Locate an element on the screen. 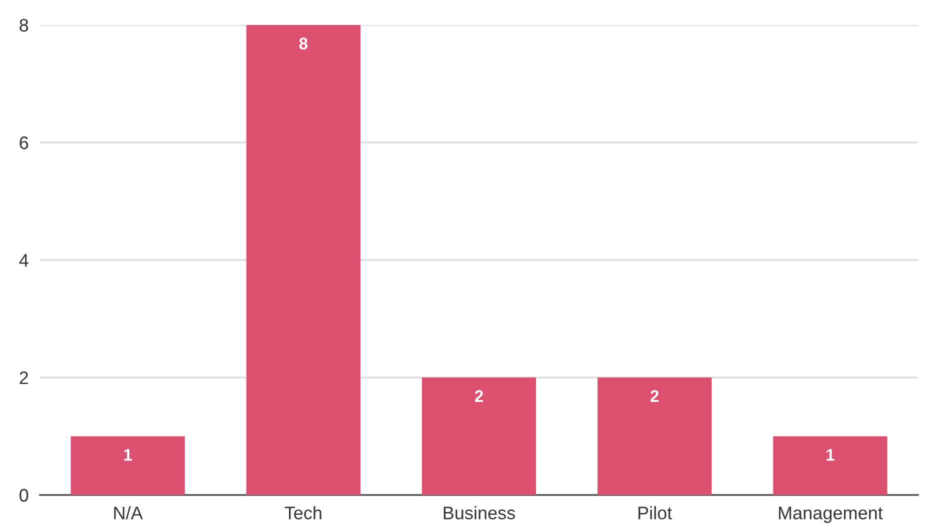  y-tick-label: 8 is located at coordinates (24, 25).